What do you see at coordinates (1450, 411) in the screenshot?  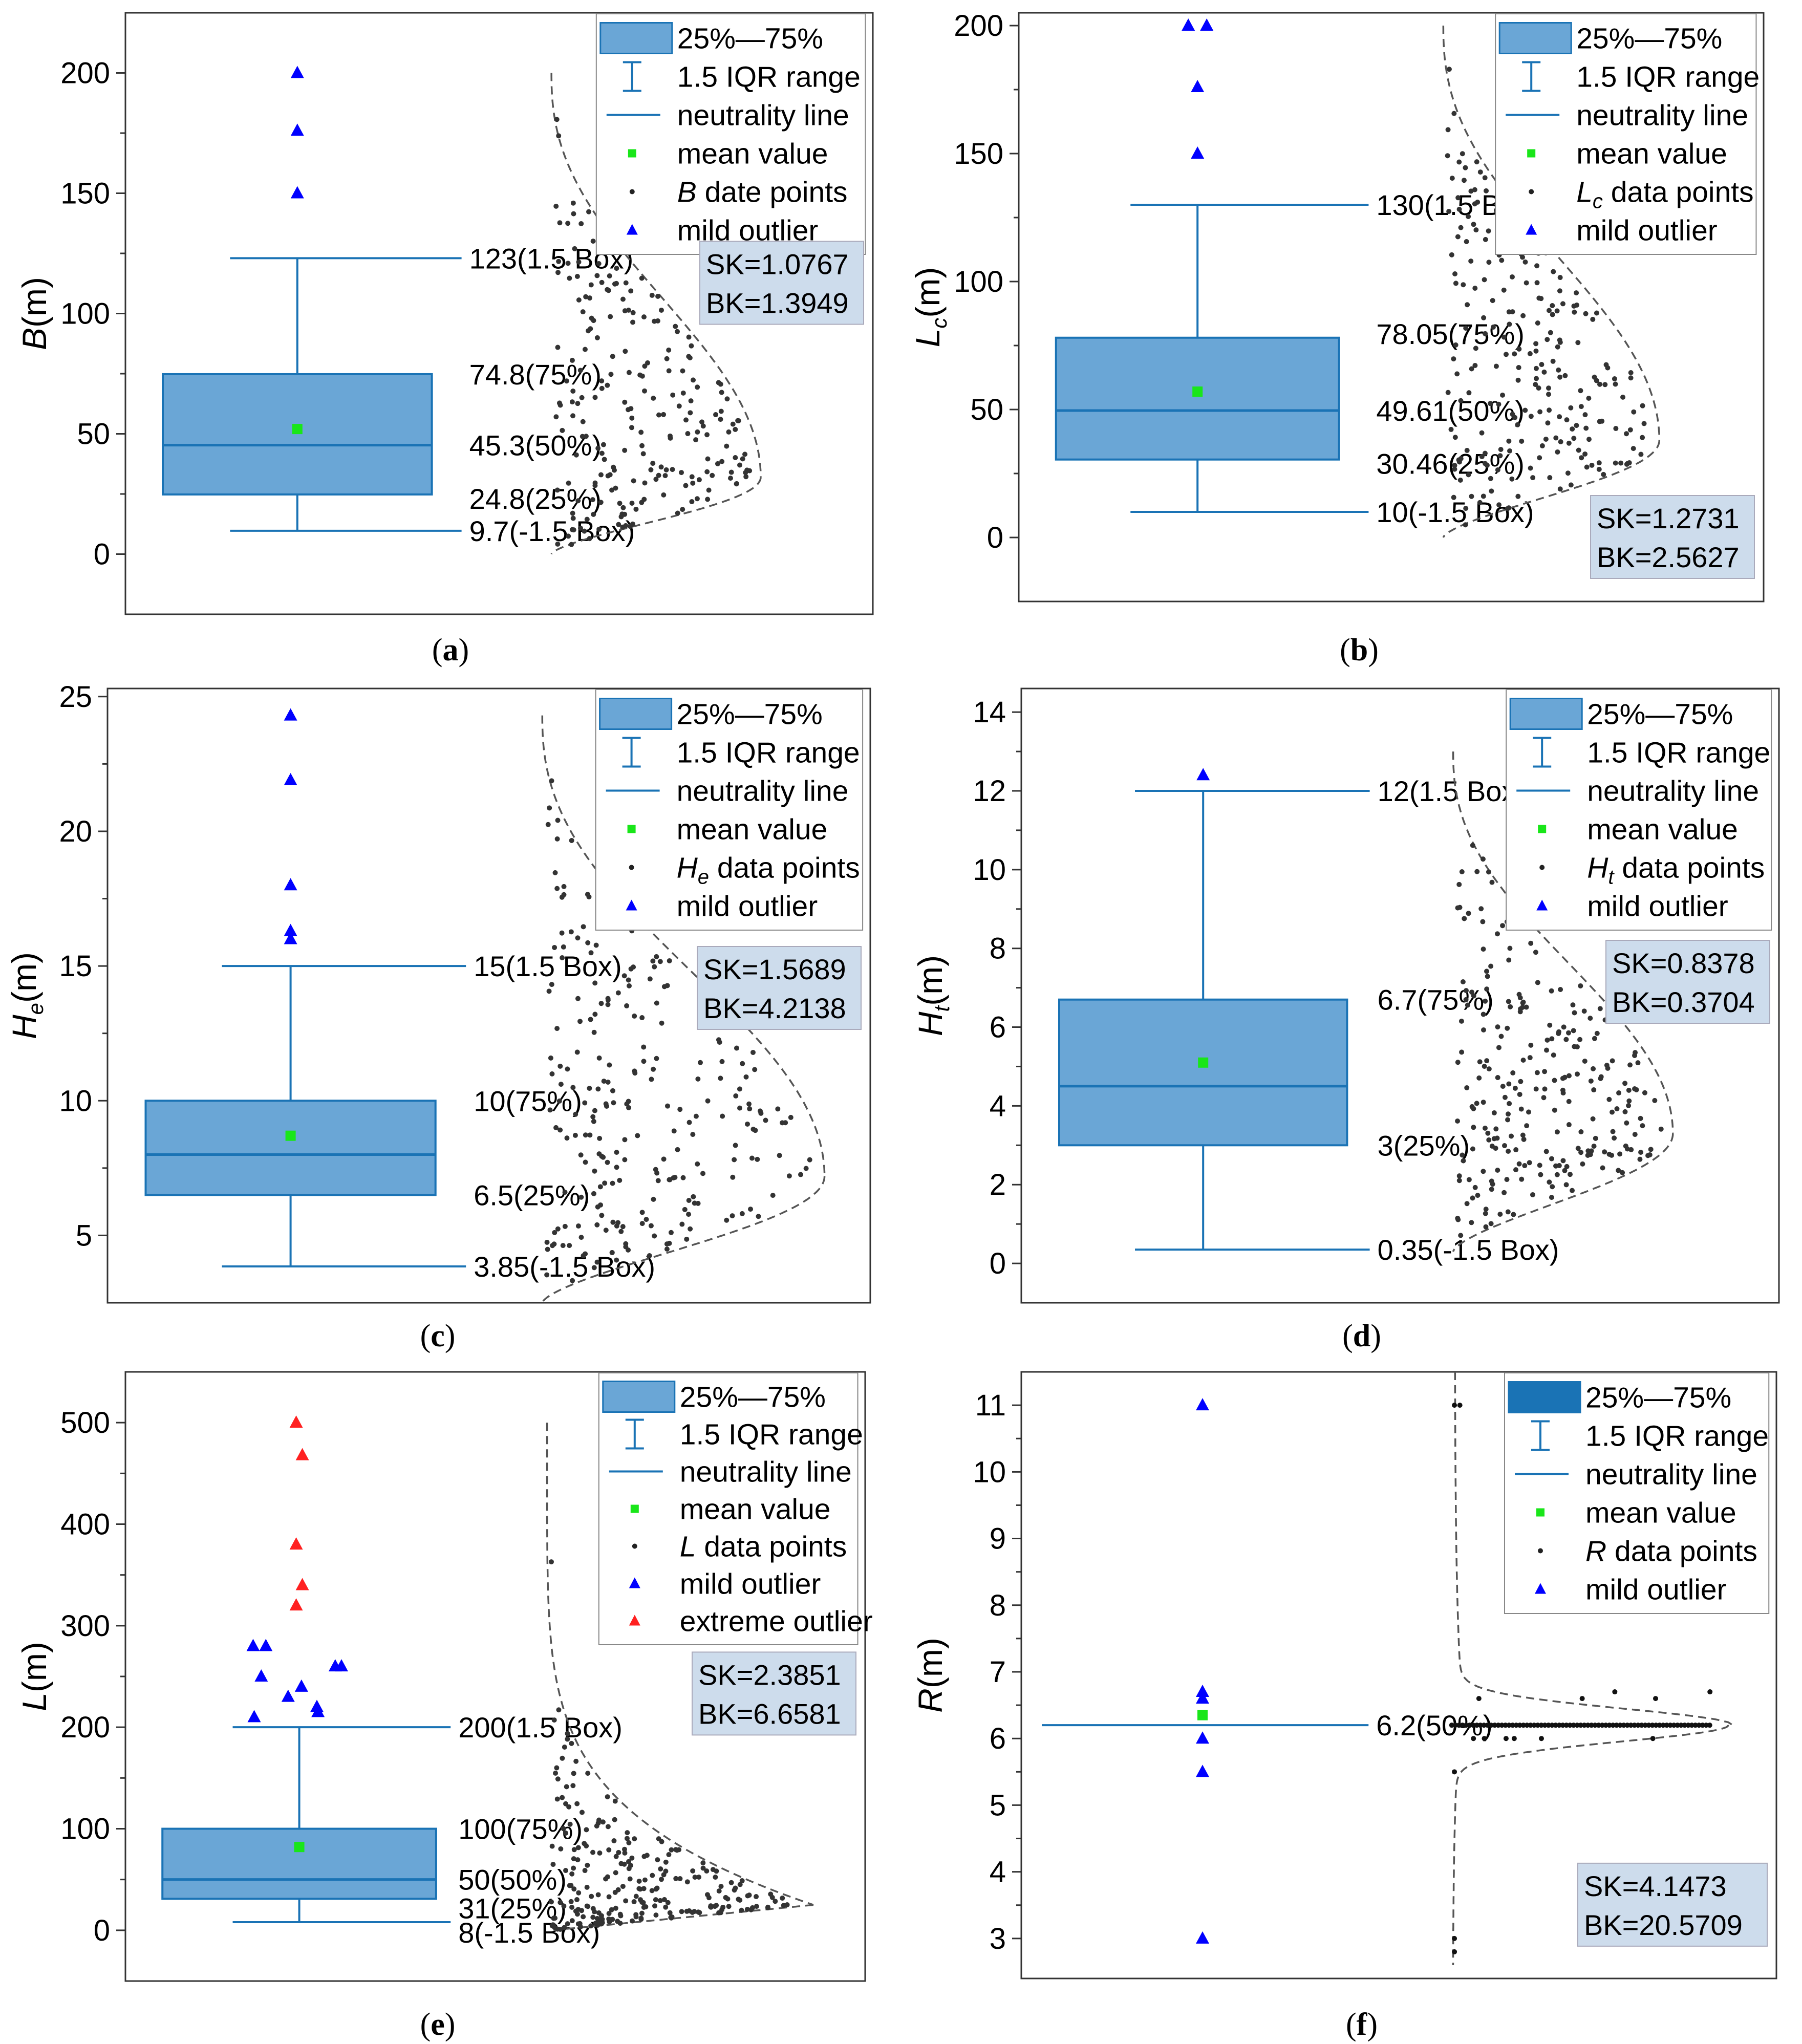 I see `value-annotation: 49.61(50%)` at bounding box center [1450, 411].